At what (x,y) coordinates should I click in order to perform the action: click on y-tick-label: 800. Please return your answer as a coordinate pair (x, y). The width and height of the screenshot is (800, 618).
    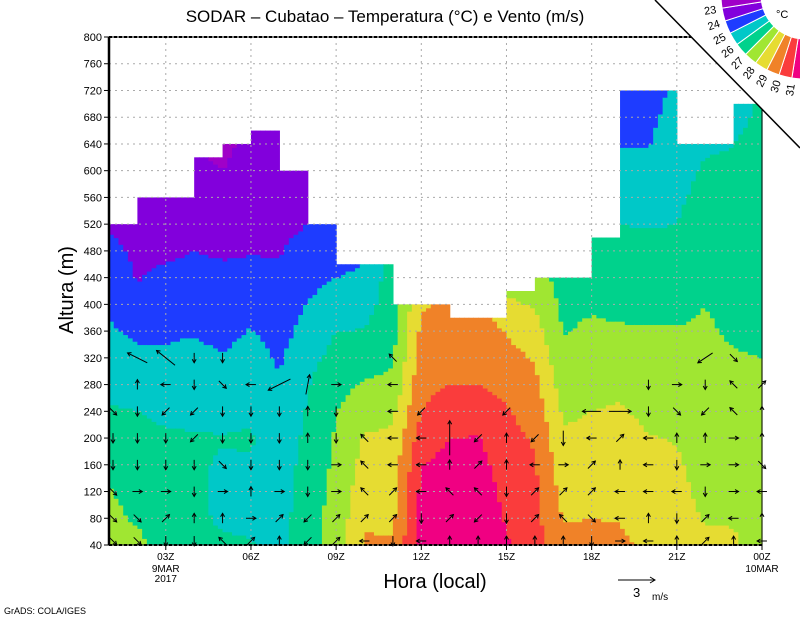
    Looking at the image, I should click on (93, 38).